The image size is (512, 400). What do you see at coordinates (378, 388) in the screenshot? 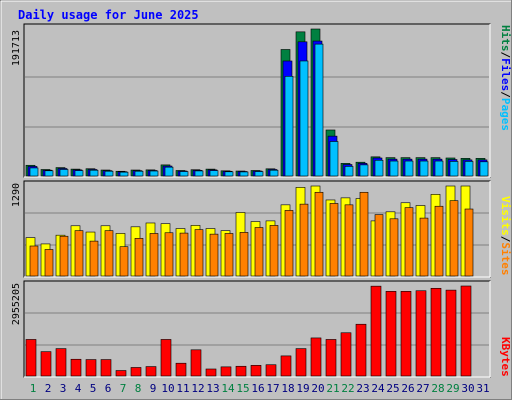
I see `day-label-24: 24` at bounding box center [378, 388].